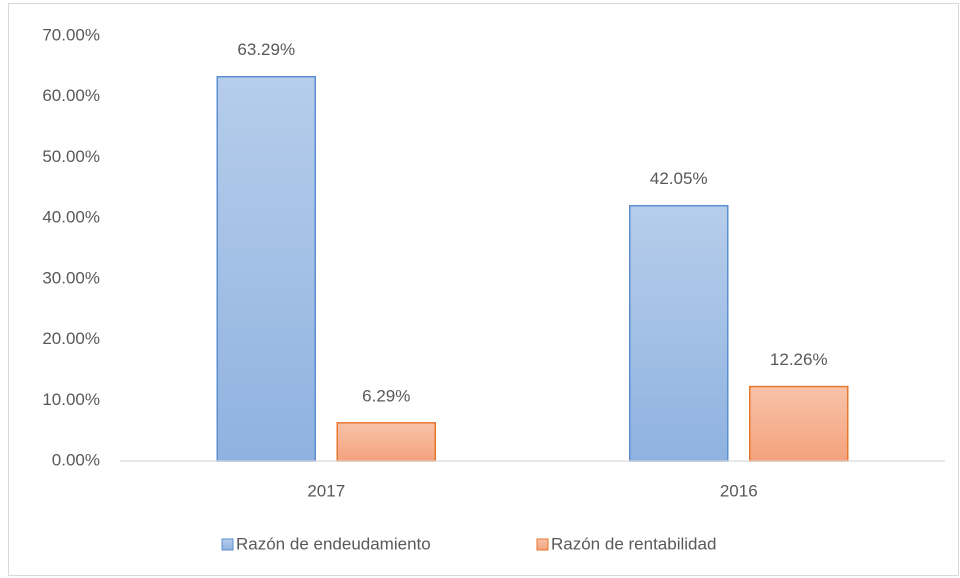 The width and height of the screenshot is (960, 578). What do you see at coordinates (333, 543) in the screenshot?
I see `legend-label: Razón de endeudamiento` at bounding box center [333, 543].